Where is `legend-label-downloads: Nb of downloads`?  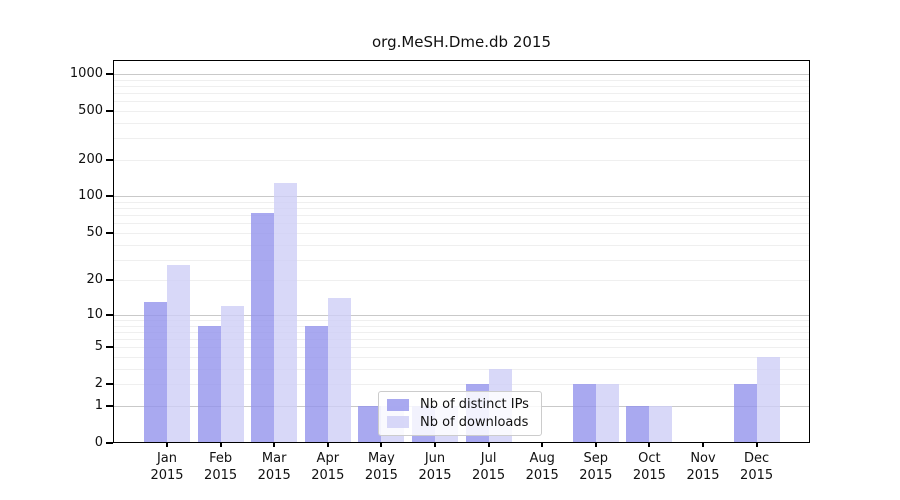
legend-label-downloads: Nb of downloads is located at coordinates (474, 422).